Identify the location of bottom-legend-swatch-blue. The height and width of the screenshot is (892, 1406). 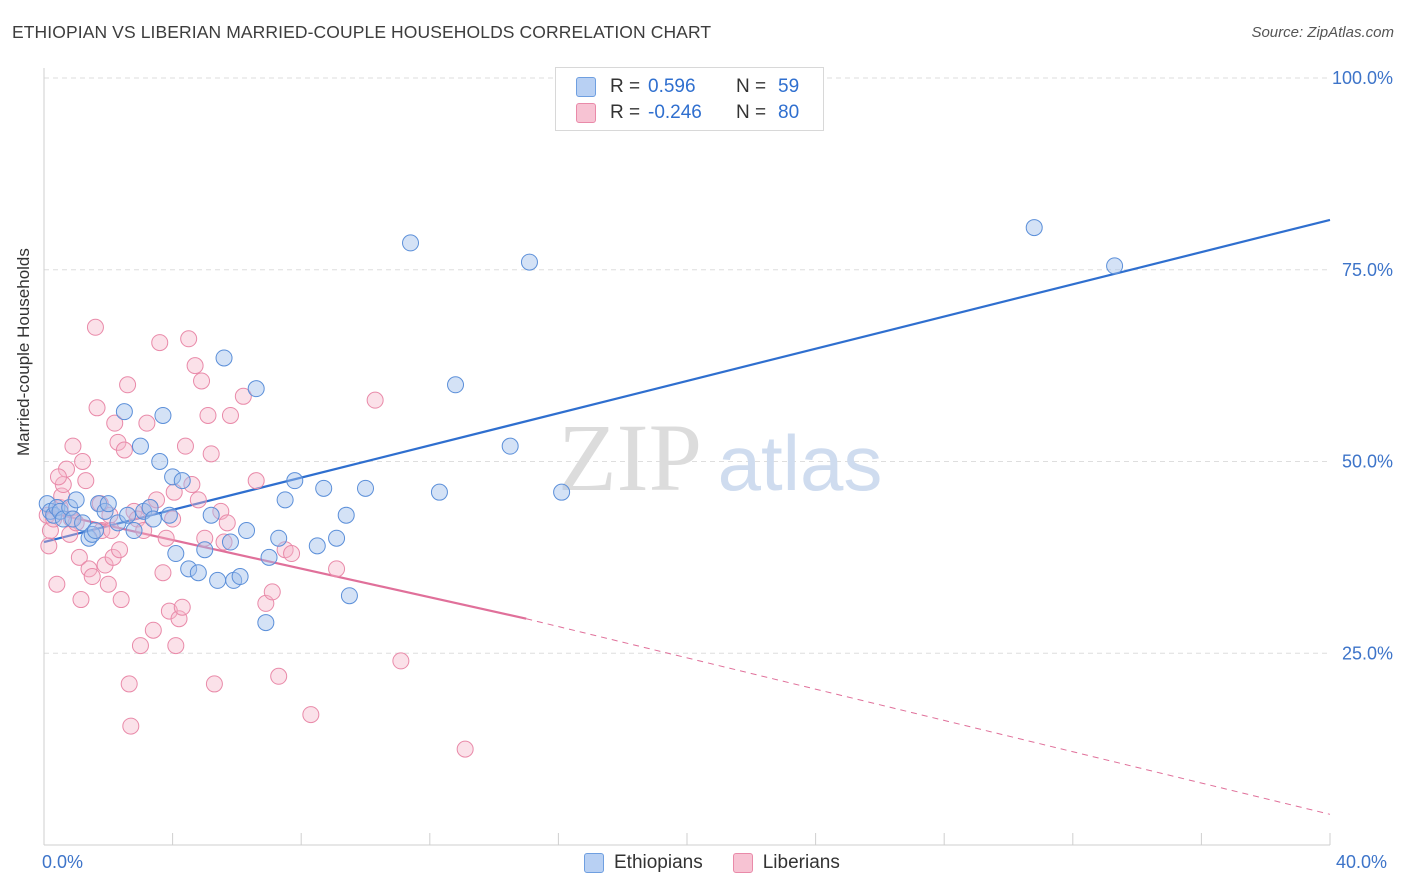
(594, 863).